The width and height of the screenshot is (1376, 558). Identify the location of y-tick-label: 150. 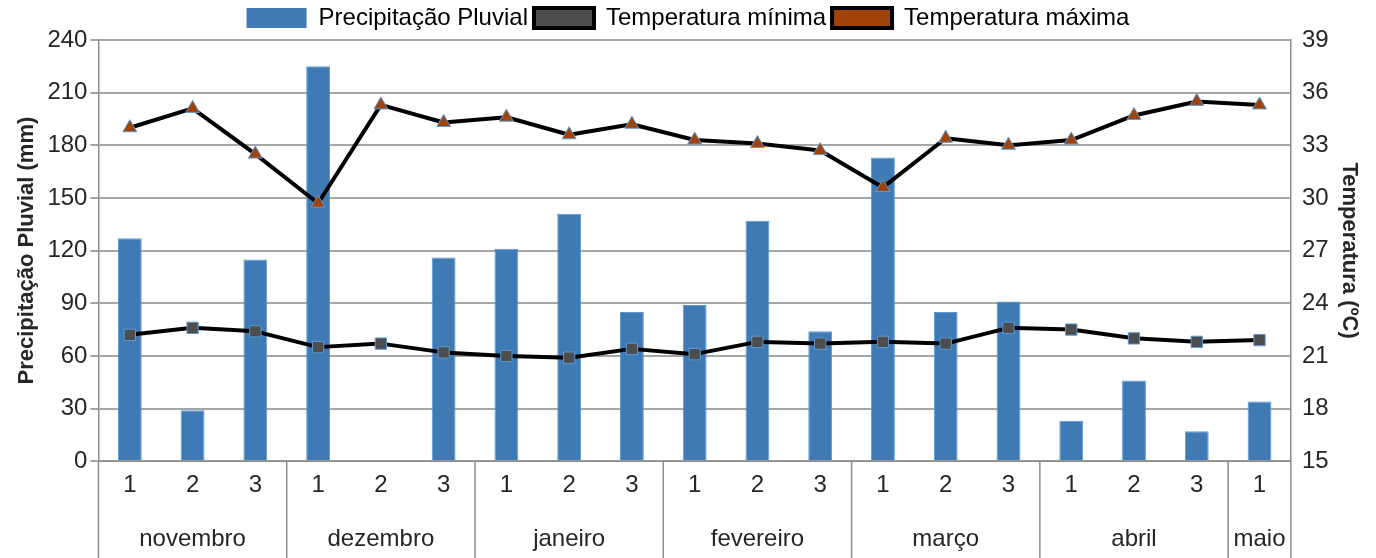
(67, 196).